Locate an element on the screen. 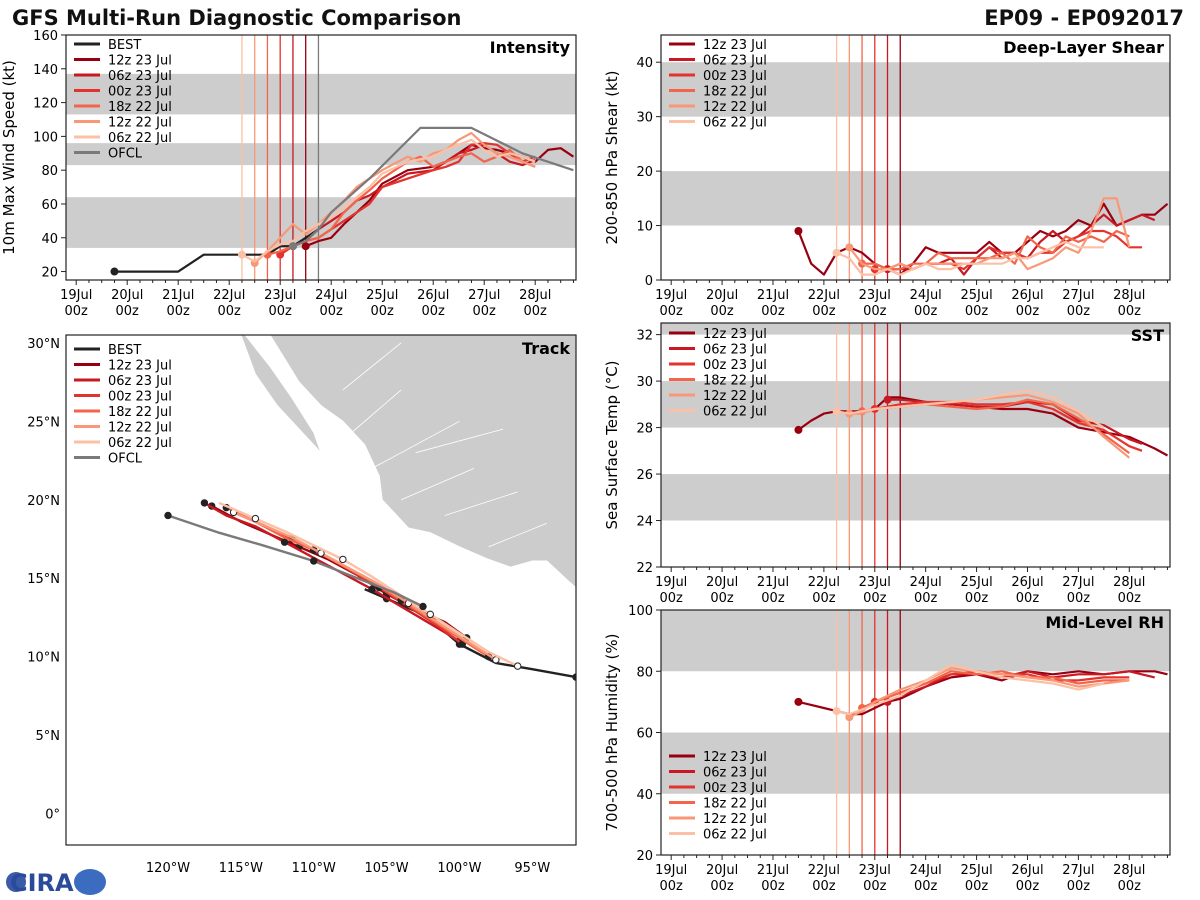 The image size is (1200, 900). intensity-legend-label-1: 12z 23 Jul is located at coordinates (140, 61).